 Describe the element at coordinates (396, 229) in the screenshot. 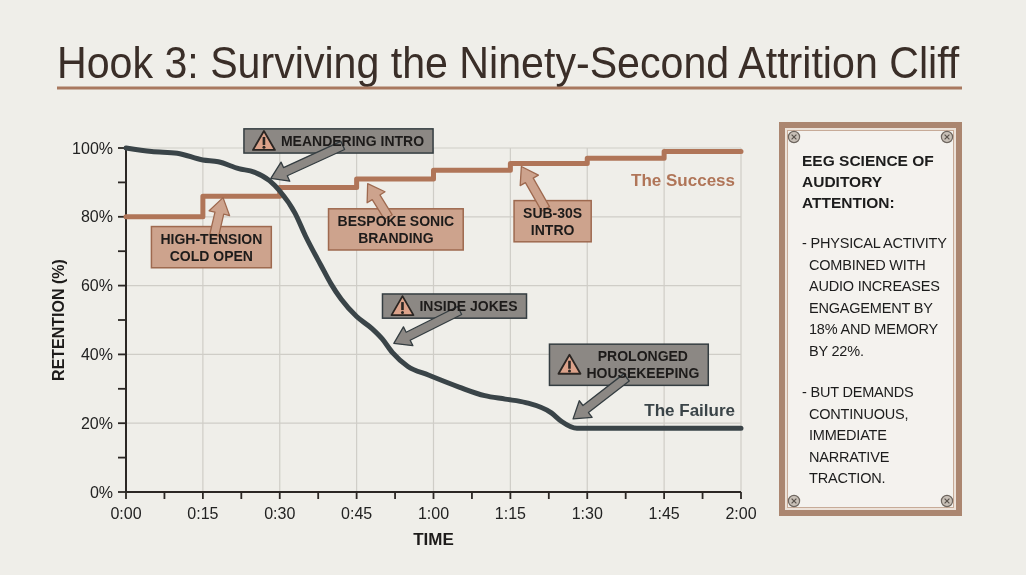

I see `annotation: BESPOKE SONIC BRANDING` at that location.